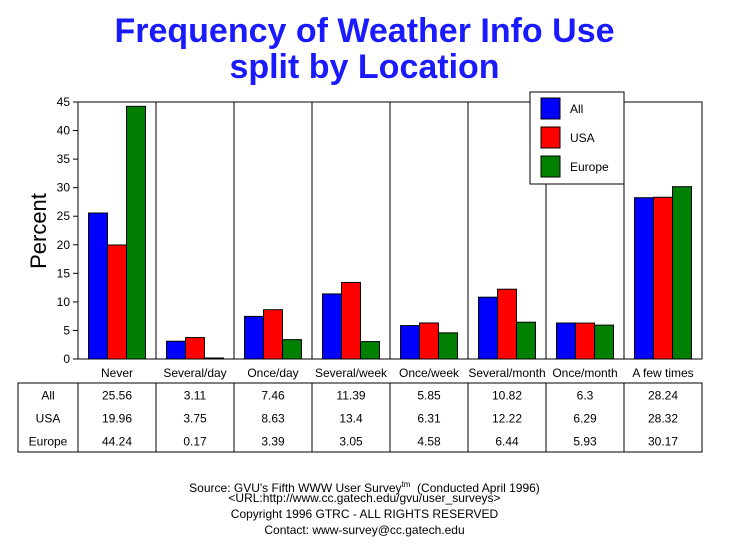 Image resolution: width=729 pixels, height=553 pixels. What do you see at coordinates (64, 102) in the screenshot?
I see `y-tick-label: 45` at bounding box center [64, 102].